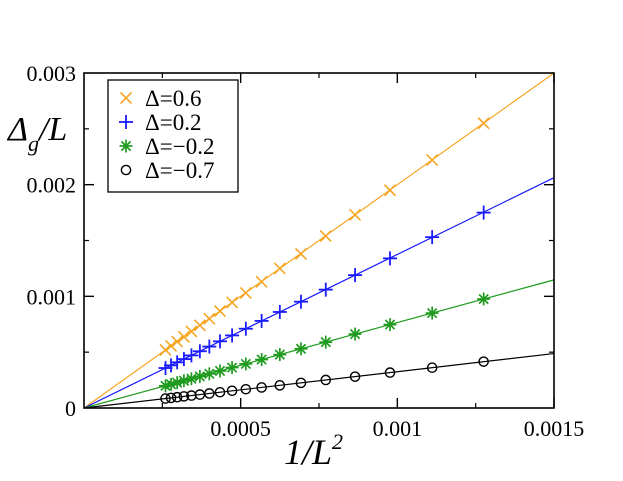 Image resolution: width=623 pixels, height=481 pixels. I want to click on legend-label: Δ=−0.7, so click(179, 170).